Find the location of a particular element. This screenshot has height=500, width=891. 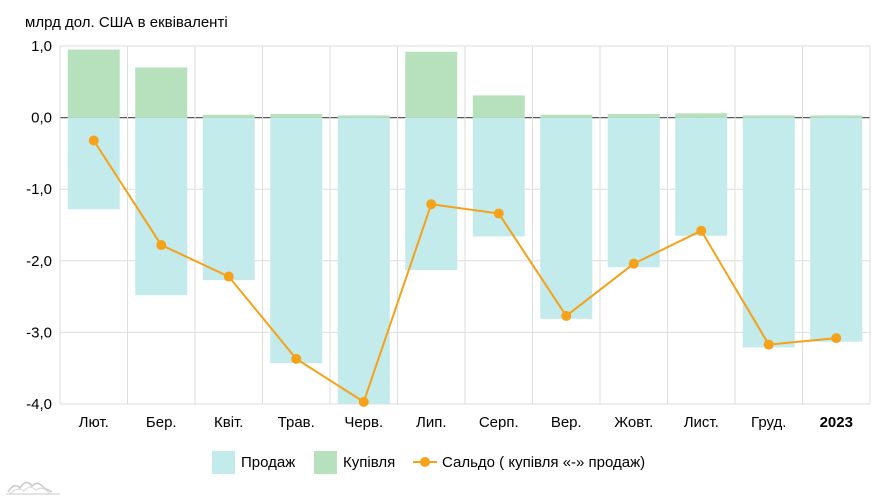

y-axis: 1,0 0,0 -1,0 -2,0 -3,0 -4,0 is located at coordinates (39, 225).